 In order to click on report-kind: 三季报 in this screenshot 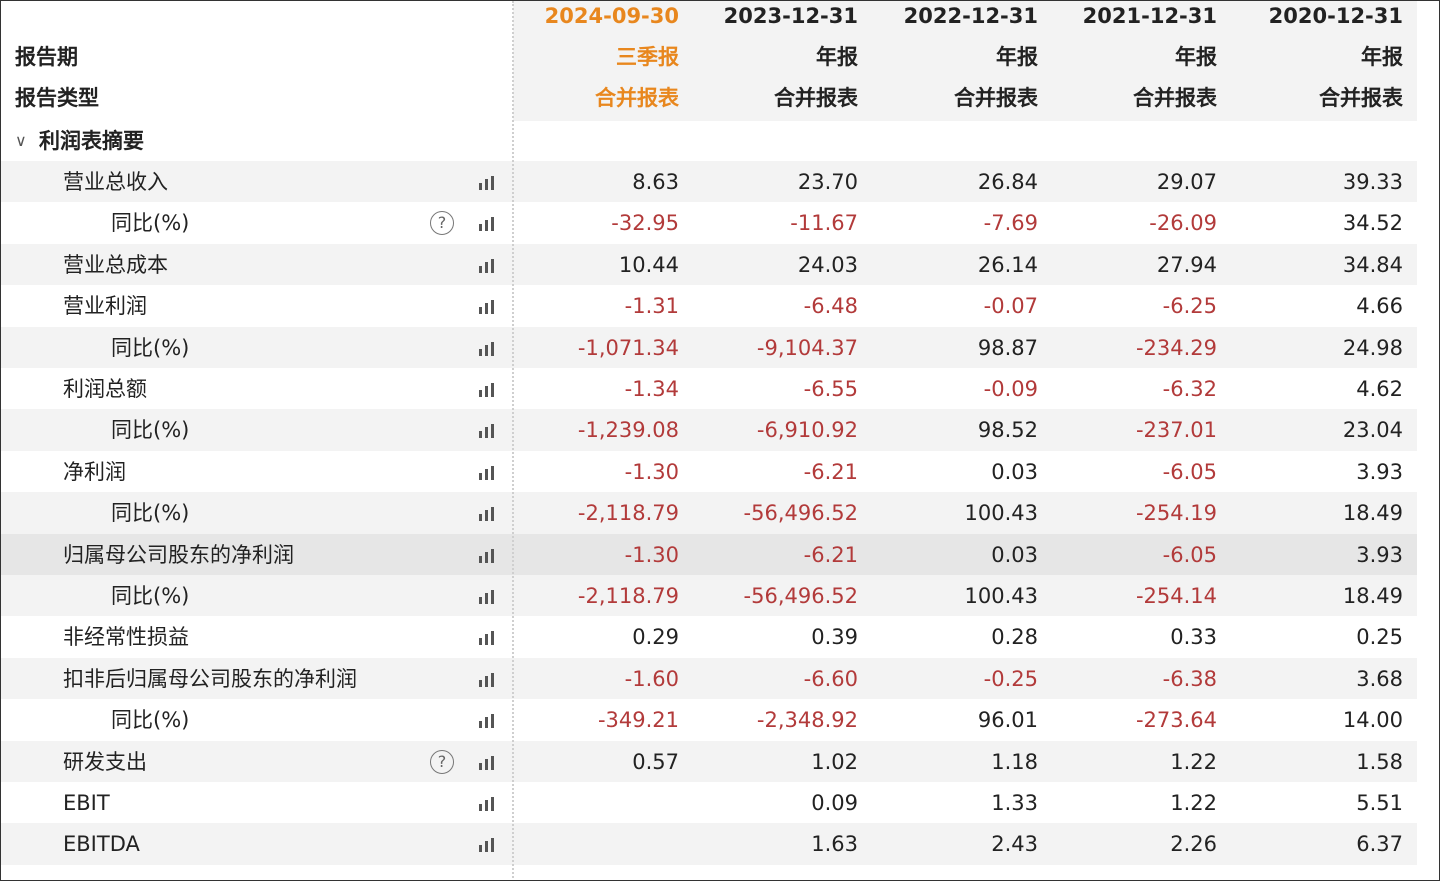, I will do `click(647, 57)`.